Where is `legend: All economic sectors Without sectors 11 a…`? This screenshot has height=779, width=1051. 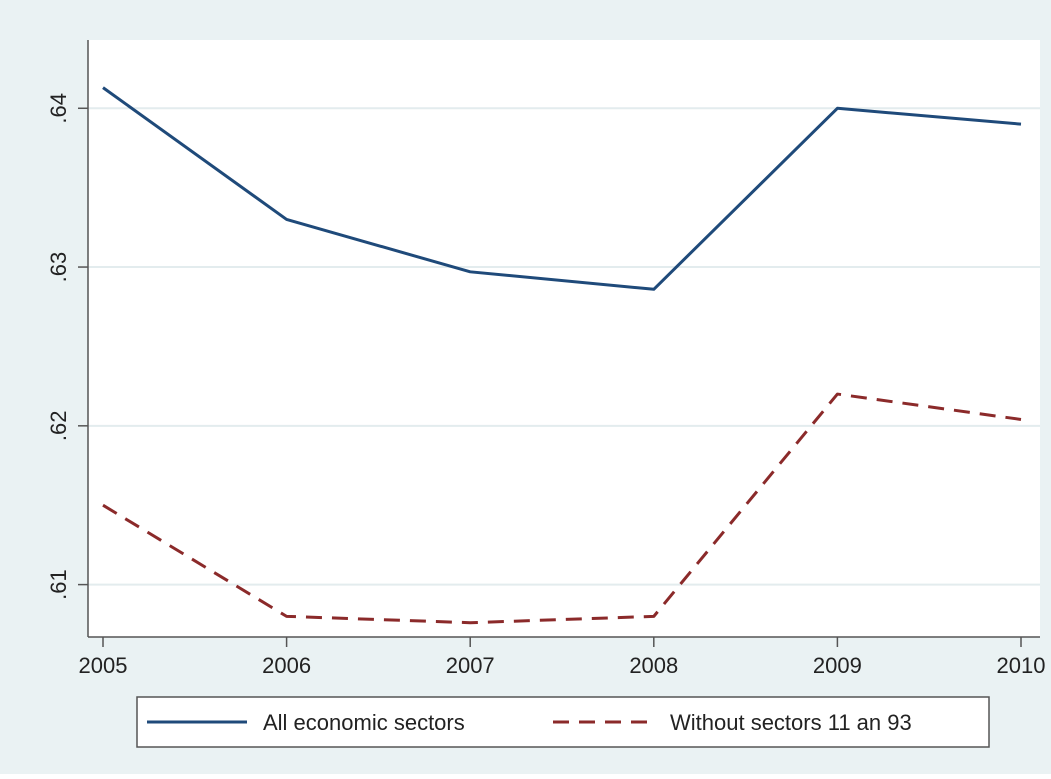 legend: All economic sectors Without sectors 11 a… is located at coordinates (563, 722).